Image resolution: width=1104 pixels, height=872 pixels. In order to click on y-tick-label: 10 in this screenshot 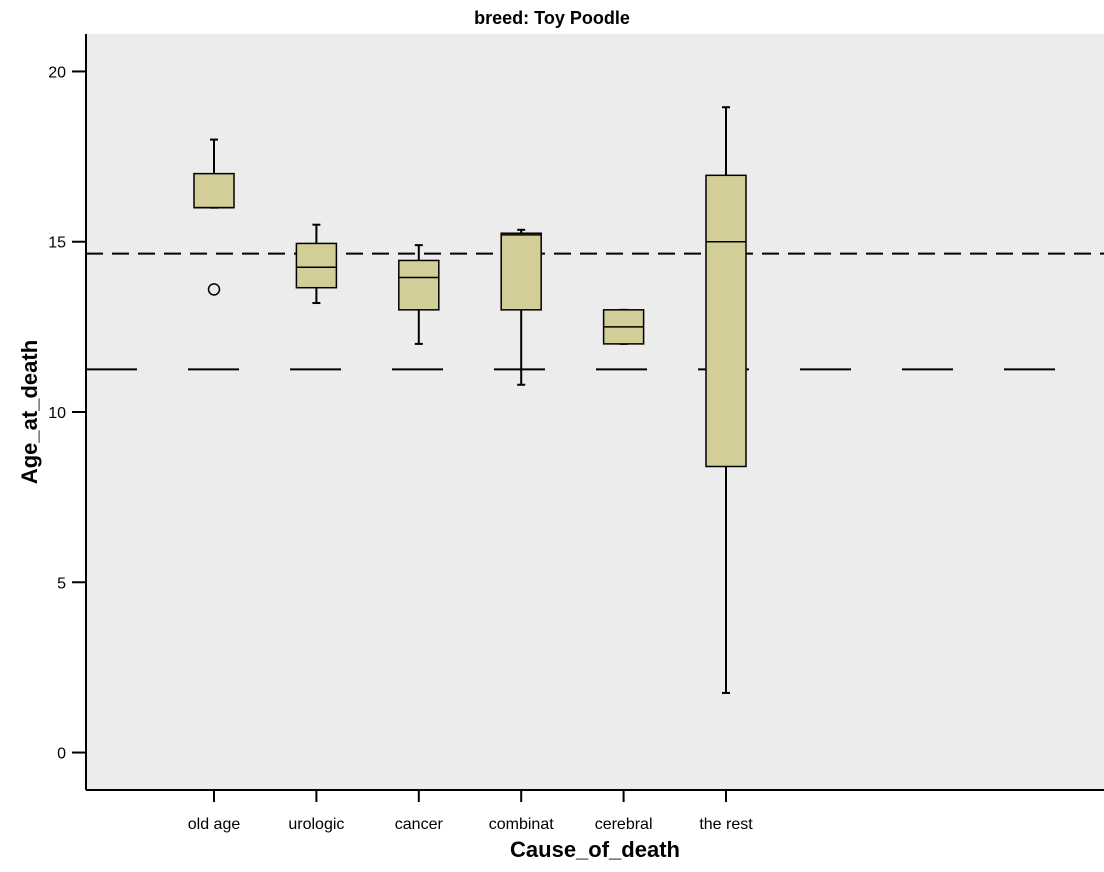, I will do `click(57, 413)`.